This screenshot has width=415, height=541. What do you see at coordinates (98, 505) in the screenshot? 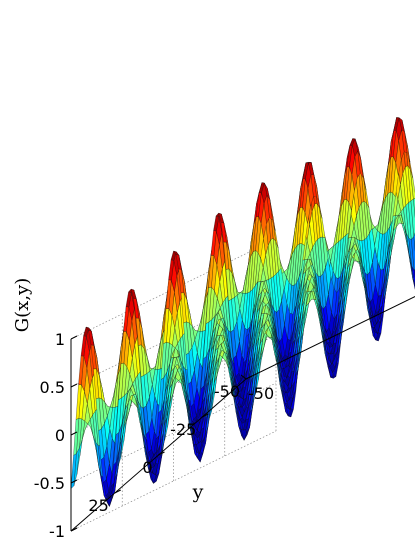
I see `y-tick-label: 25` at bounding box center [98, 505].